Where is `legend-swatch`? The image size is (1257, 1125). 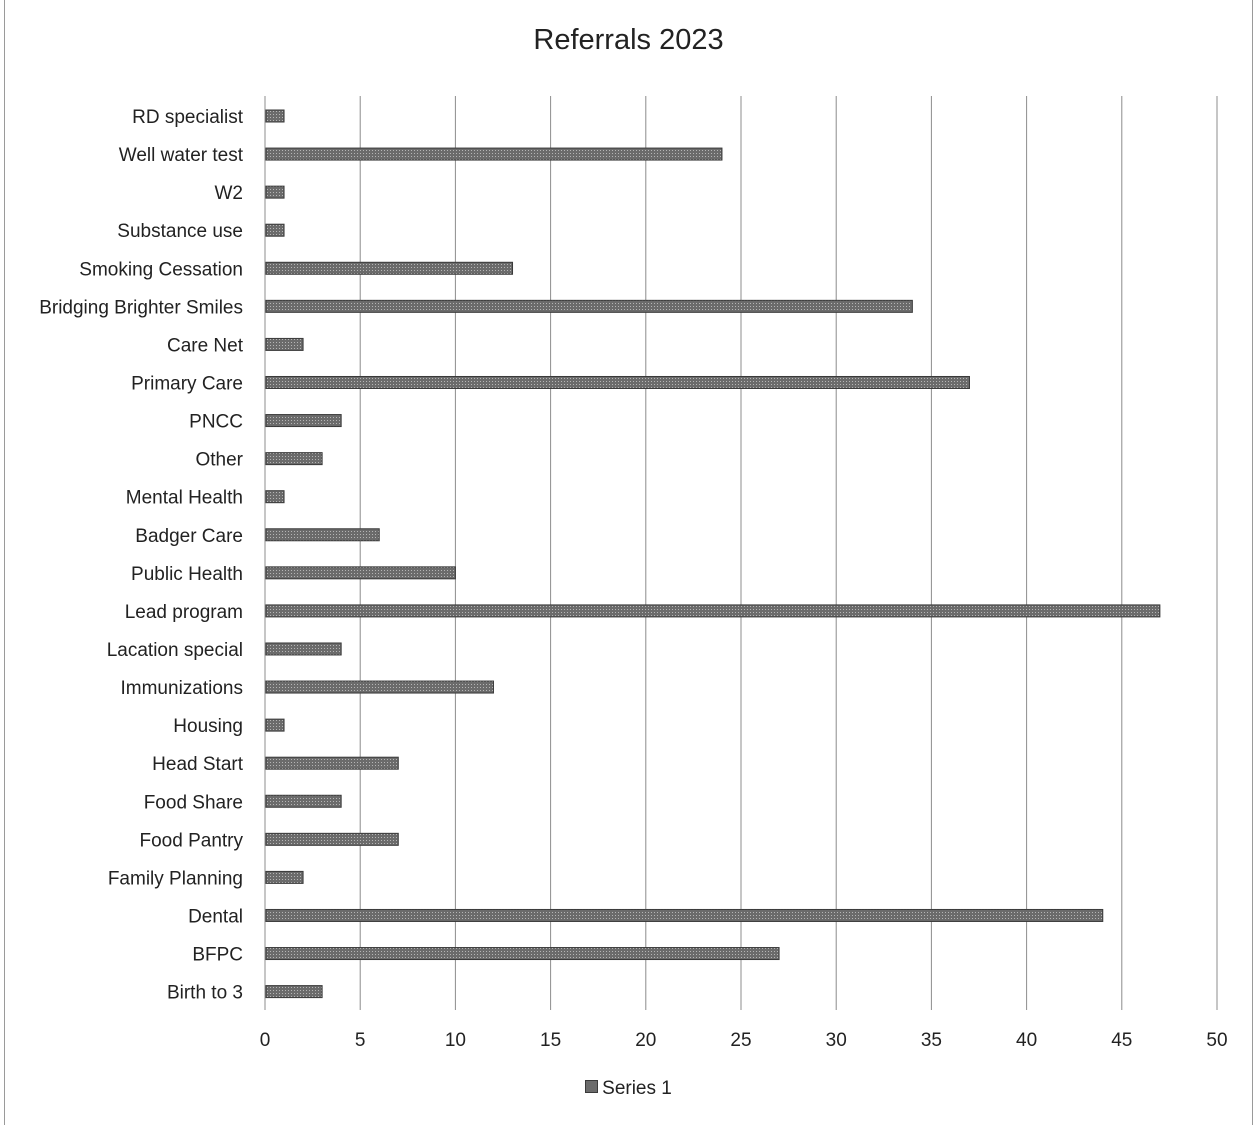
legend-swatch is located at coordinates (592, 1086).